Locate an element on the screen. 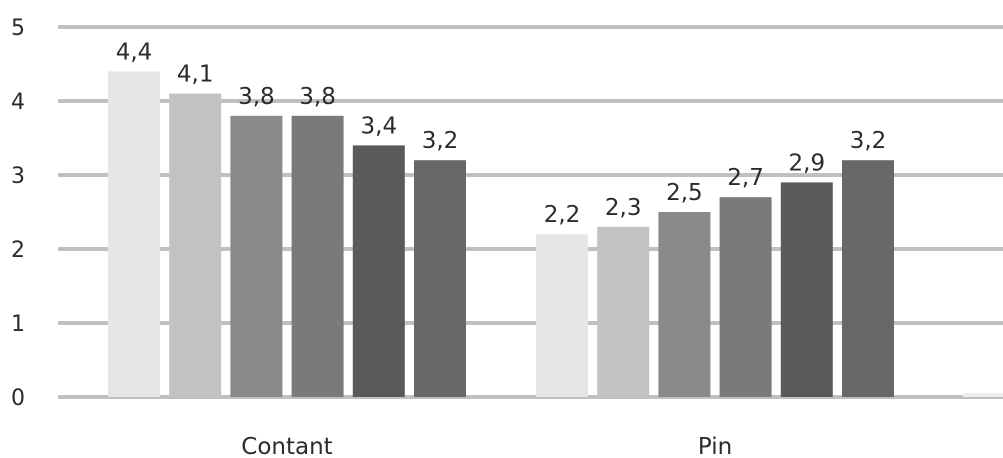 Image resolution: width=1003 pixels, height=458 pixels. data-label: 2,5 is located at coordinates (684, 193).